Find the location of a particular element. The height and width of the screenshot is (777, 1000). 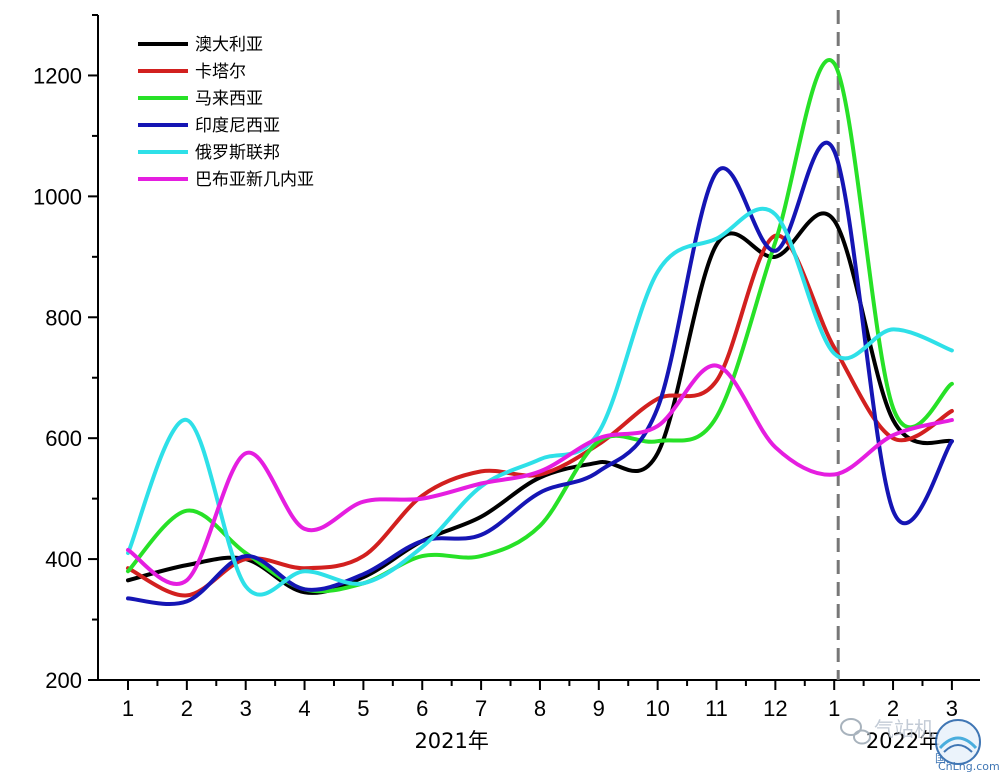

x-tick-label: 12 is located at coordinates (775, 708).